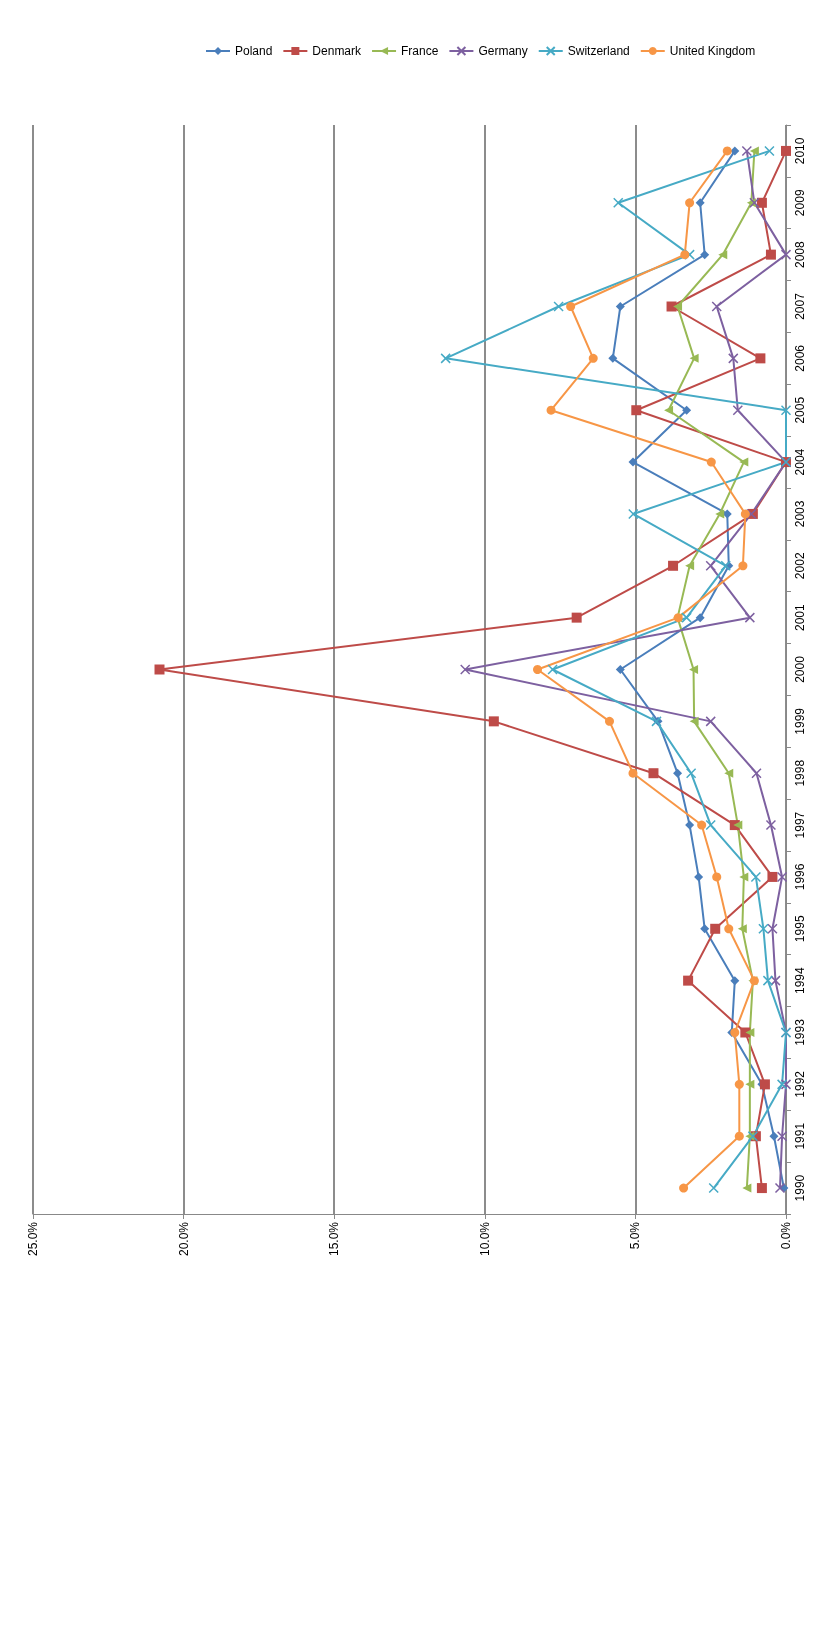  Describe the element at coordinates (635, 1235) in the screenshot. I see `x-tick-label: 5.0%` at that location.